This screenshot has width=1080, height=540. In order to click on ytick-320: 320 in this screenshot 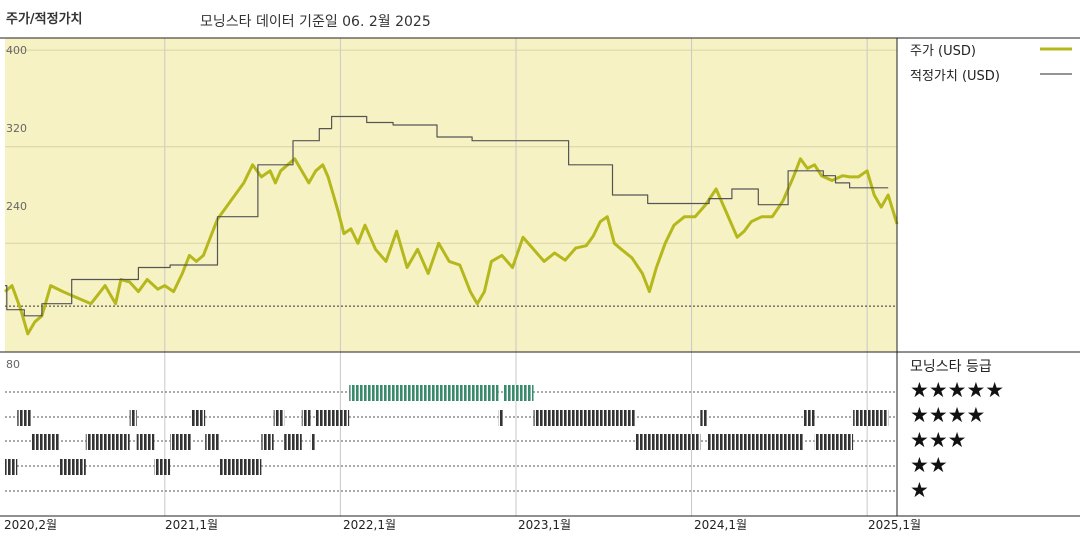, I will do `click(16, 128)`.